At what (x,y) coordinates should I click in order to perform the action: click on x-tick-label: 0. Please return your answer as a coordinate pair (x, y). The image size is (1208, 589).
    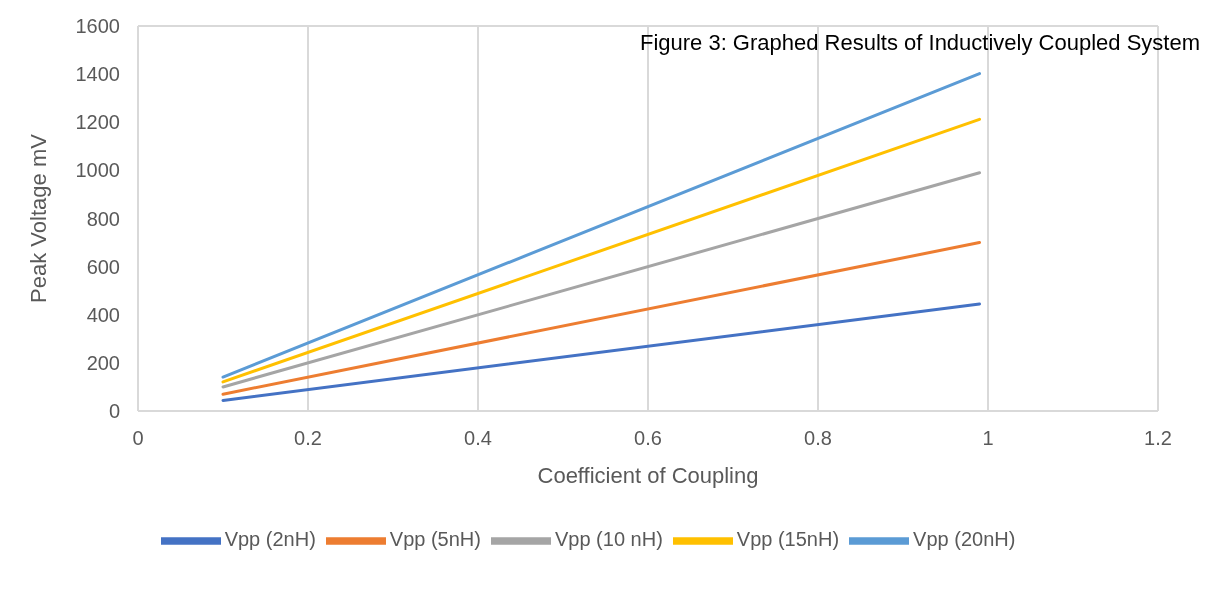
    Looking at the image, I should click on (138, 438).